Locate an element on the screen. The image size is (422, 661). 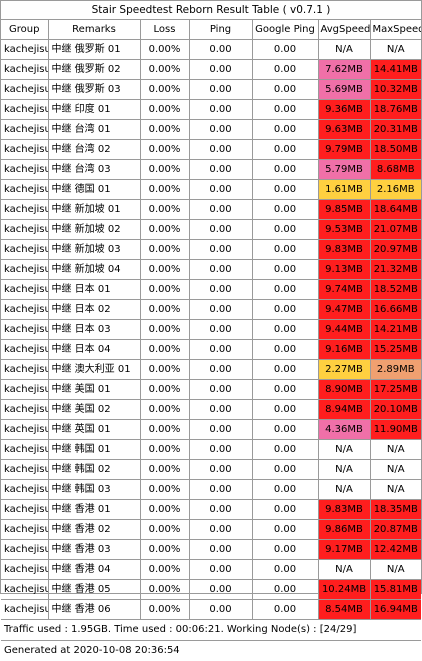
cell-remarks: 中继 香港 02 is located at coordinates (94, 529).